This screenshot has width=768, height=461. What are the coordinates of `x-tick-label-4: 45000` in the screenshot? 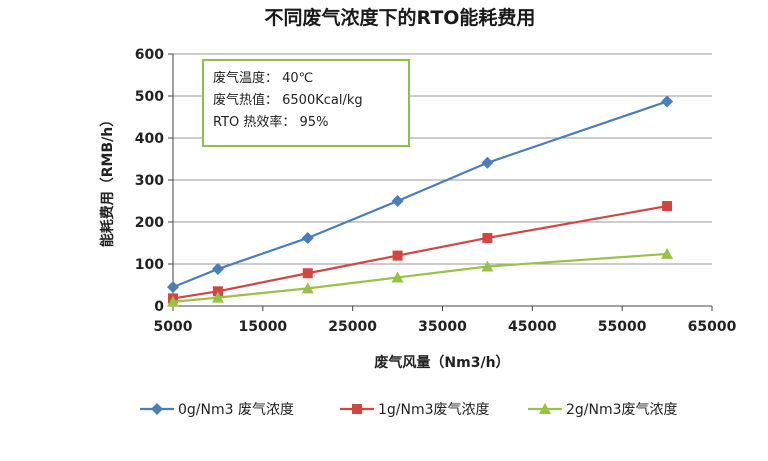 It's located at (532, 327).